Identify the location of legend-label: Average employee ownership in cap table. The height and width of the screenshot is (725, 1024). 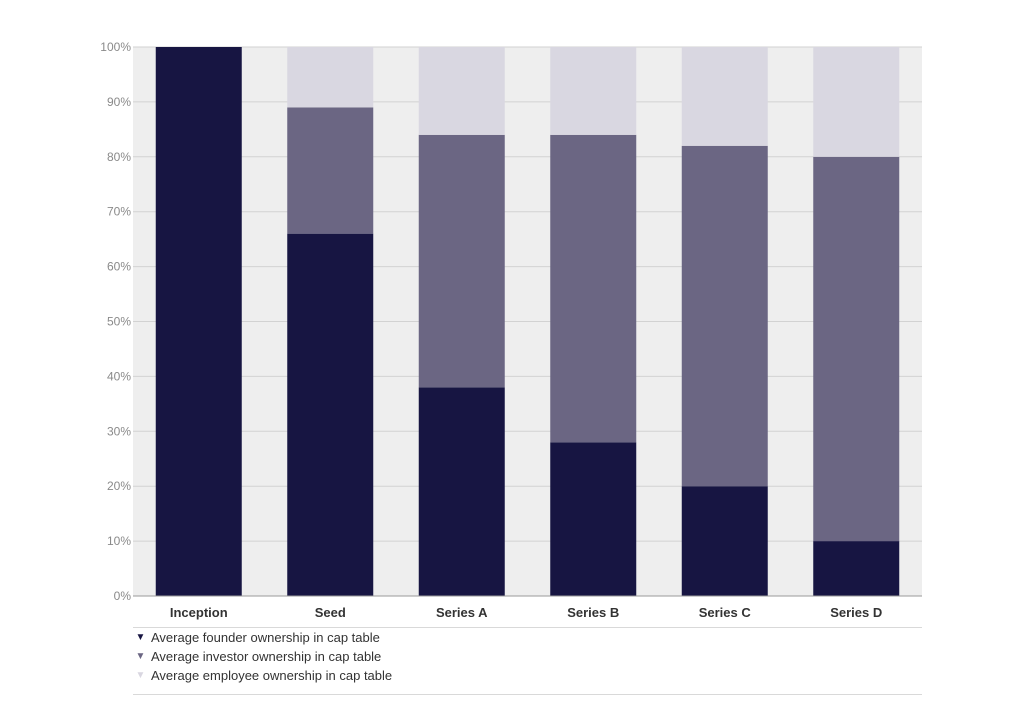
(272, 675).